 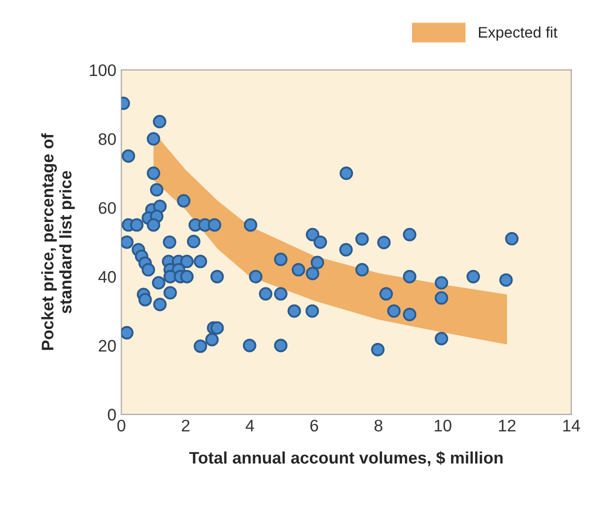 What do you see at coordinates (186, 426) in the screenshot?
I see `x-tick-label: 2` at bounding box center [186, 426].